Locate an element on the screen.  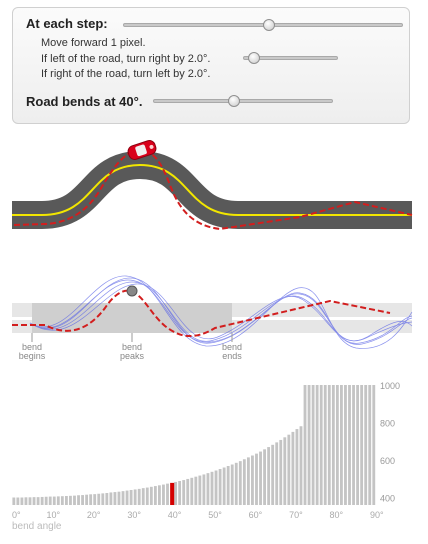
y-tick-label: 800 is located at coordinates (387, 424).